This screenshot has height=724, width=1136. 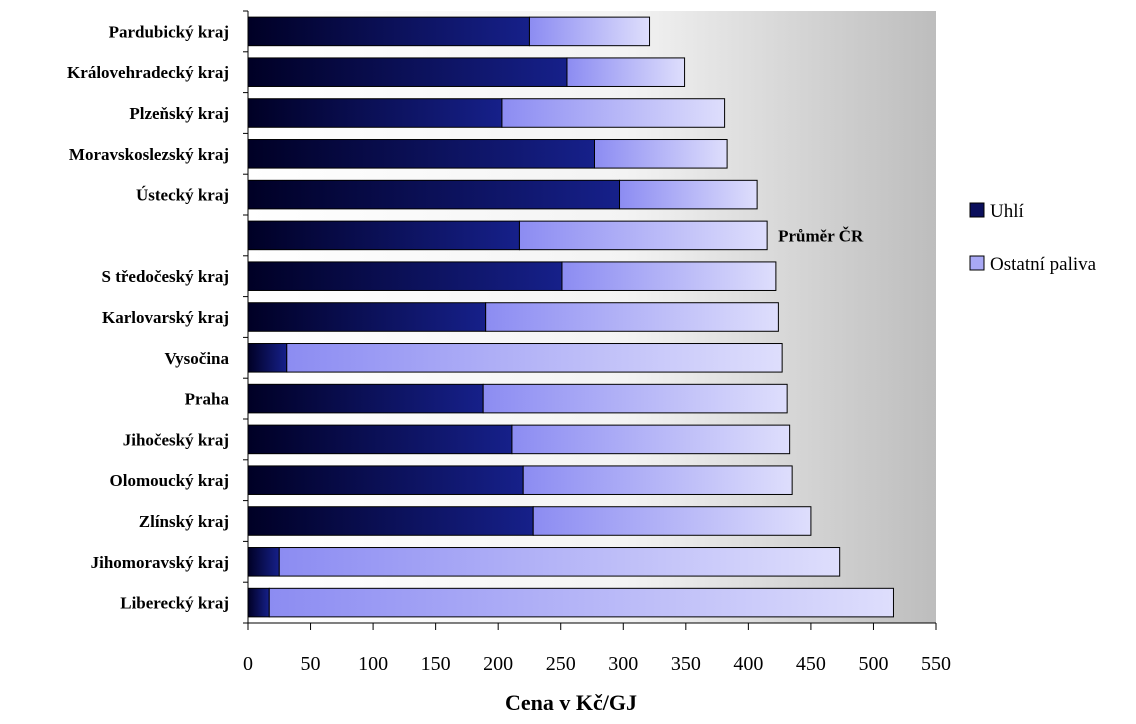 I want to click on x-tick-label-8: 400, so click(x=748, y=664).